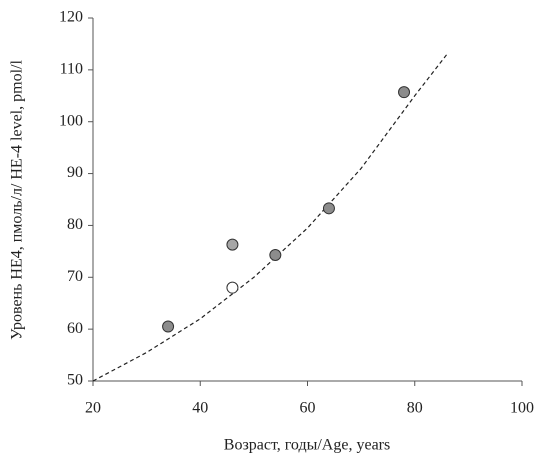  I want to click on y-tick-label: 70, so click(75, 276).